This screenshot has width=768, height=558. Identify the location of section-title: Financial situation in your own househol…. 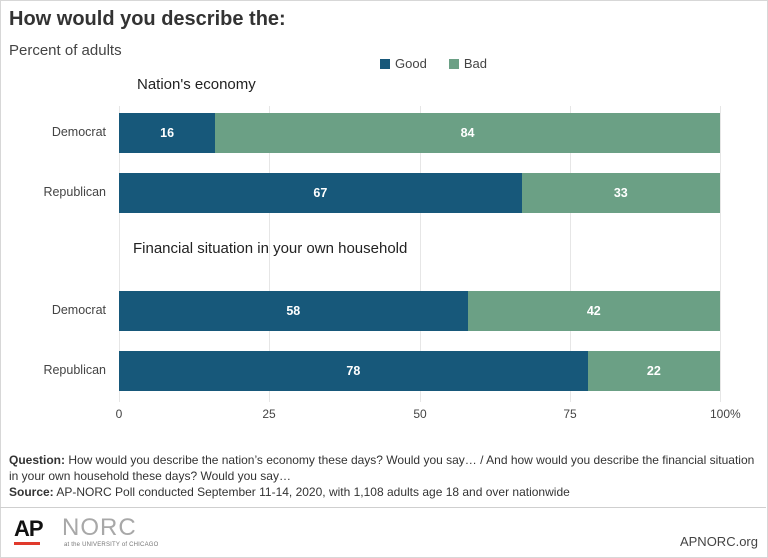
(270, 248).